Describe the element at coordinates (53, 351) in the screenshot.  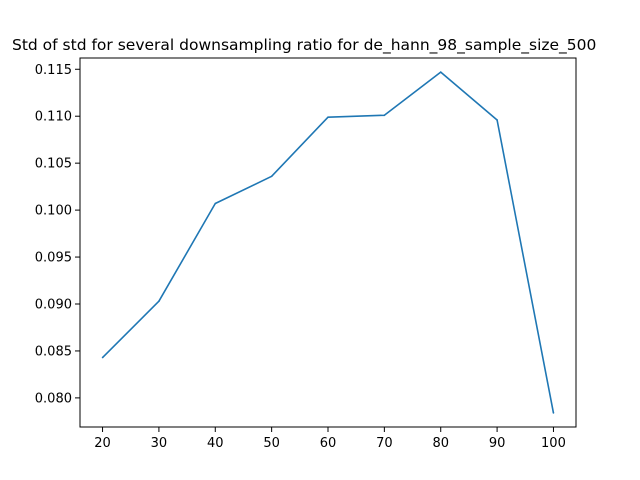
I see `y-tick-label: 0.085` at that location.